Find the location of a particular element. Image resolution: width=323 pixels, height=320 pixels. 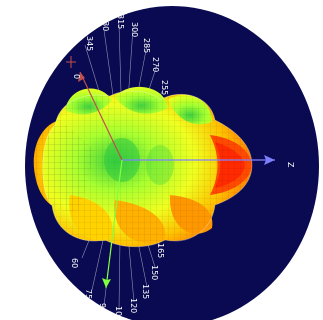

angle-label: 165 is located at coordinates (160, 250).